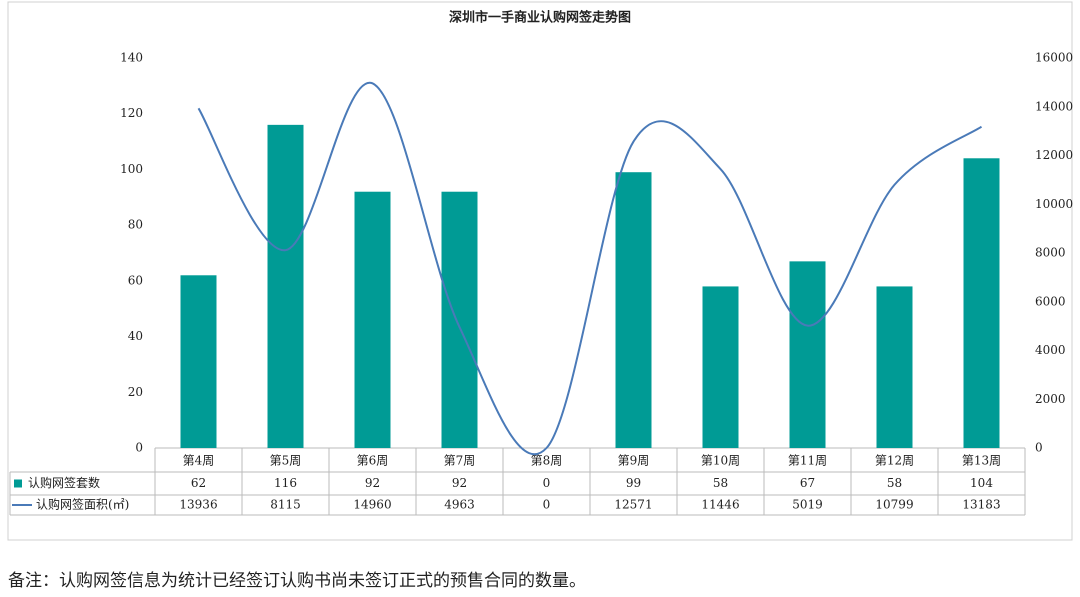 The width and height of the screenshot is (1080, 597). I want to click on y-tick-label: 60, so click(135, 280).